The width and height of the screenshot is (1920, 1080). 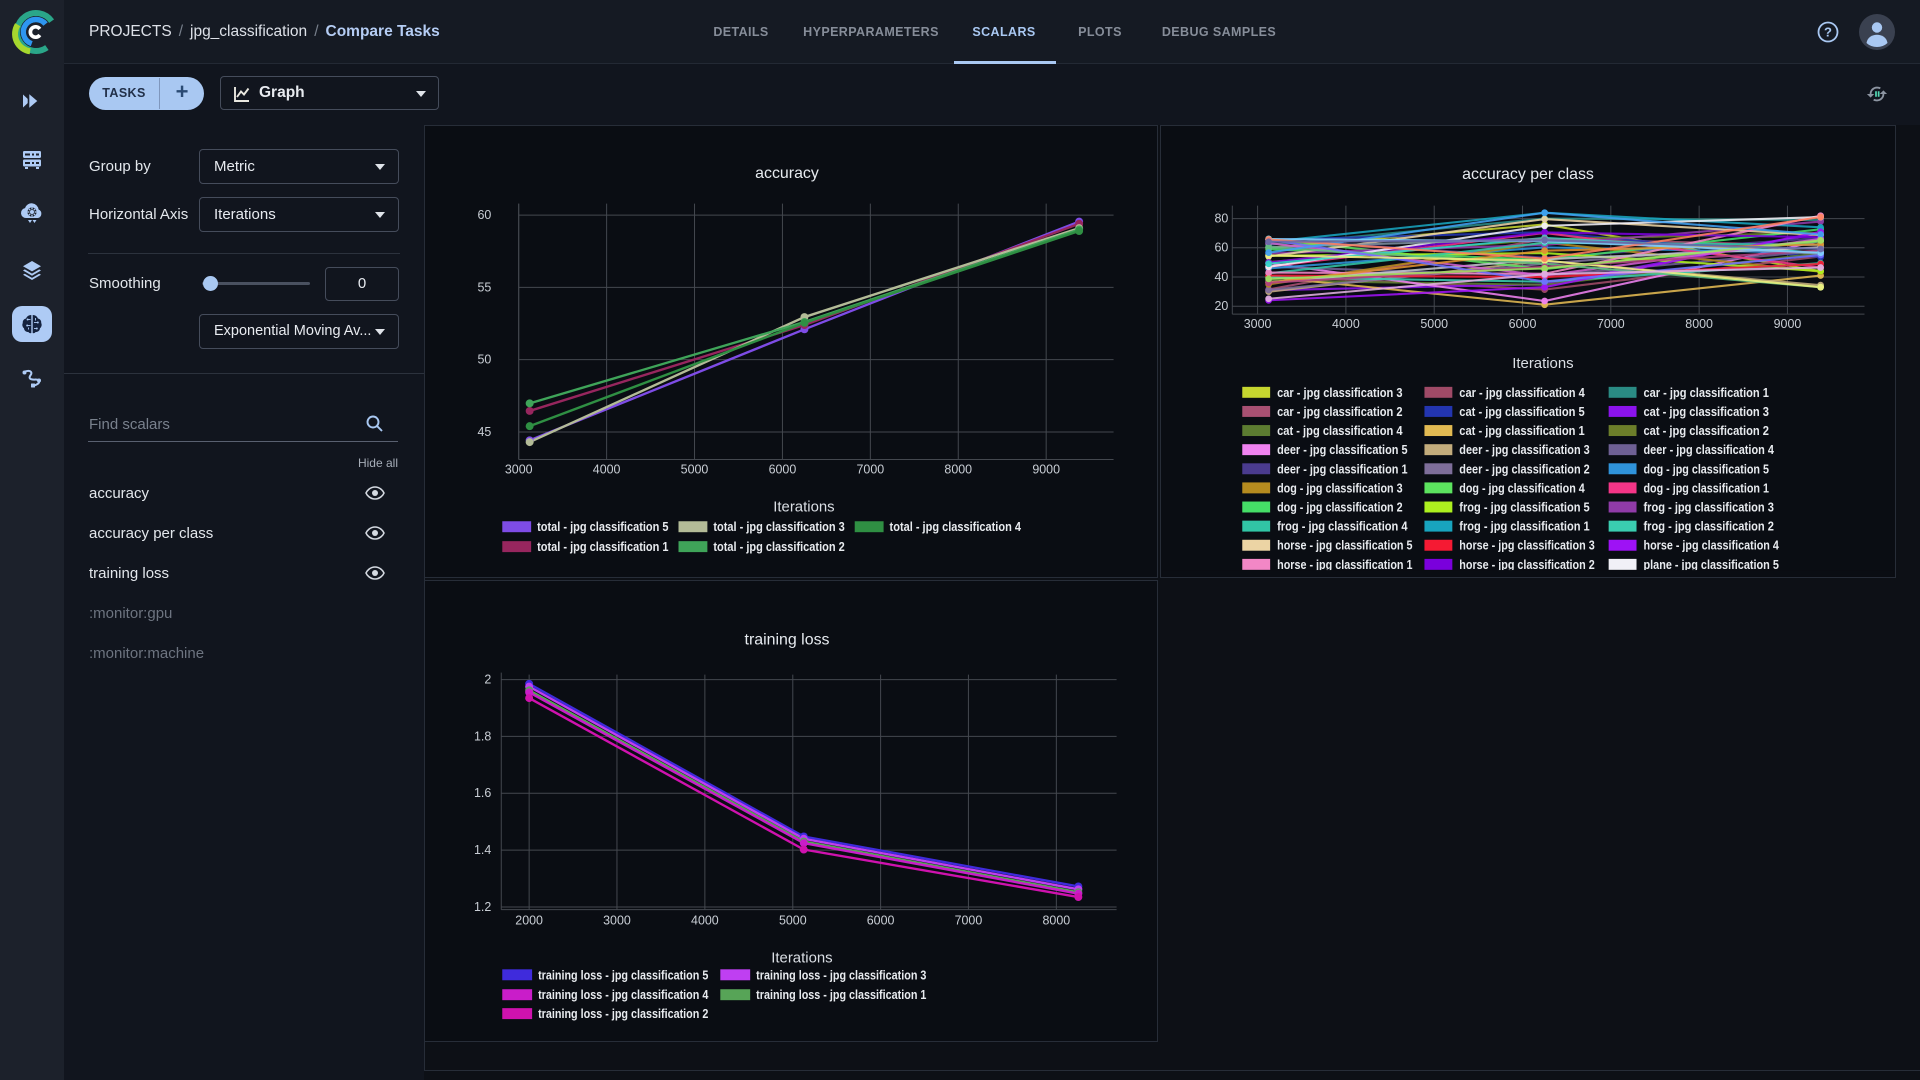 I want to click on svg-text: frog - jpg classification 2, so click(x=1708, y=527).